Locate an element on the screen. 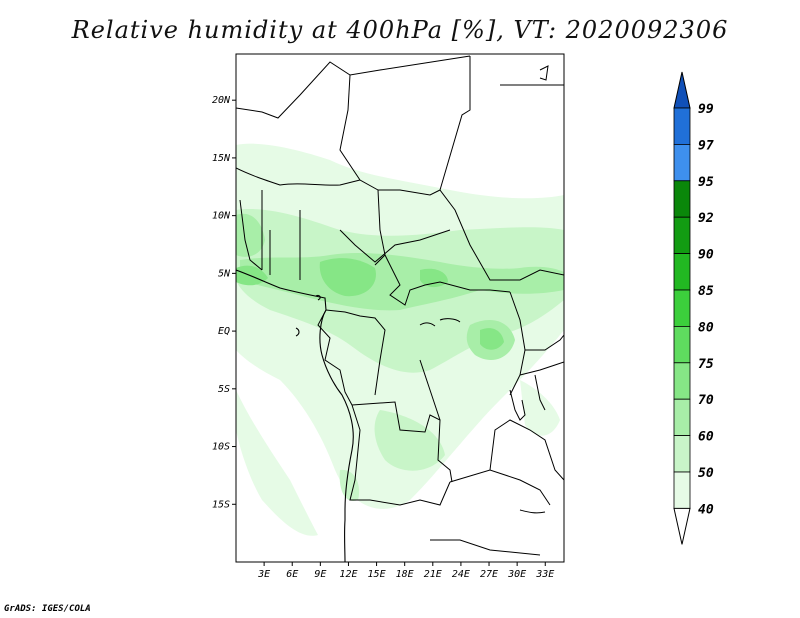  colorbar: 99 97 95 92 90 85 80 75 70 60 50 40 is located at coordinates (693, 308).